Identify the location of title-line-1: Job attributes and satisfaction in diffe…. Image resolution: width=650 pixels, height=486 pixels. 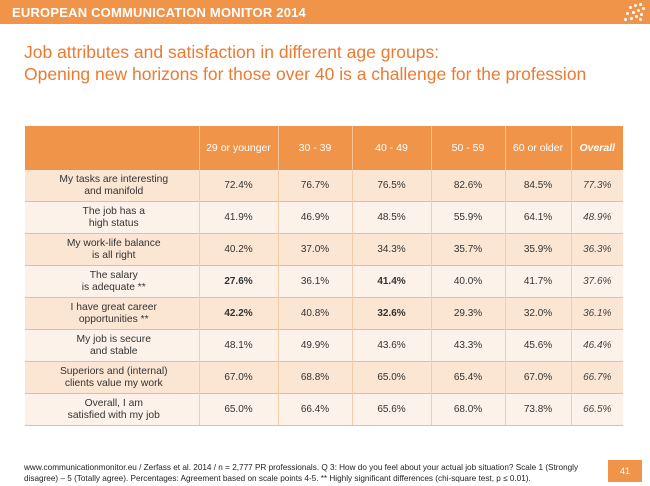
(232, 52).